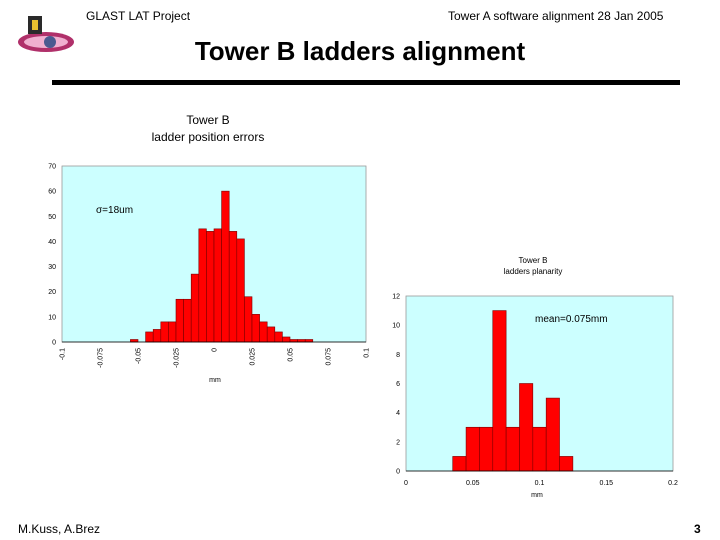 Image resolution: width=720 pixels, height=540 pixels. Describe the element at coordinates (114, 210) in the screenshot. I see `chart-annotation: σ=18um` at that location.